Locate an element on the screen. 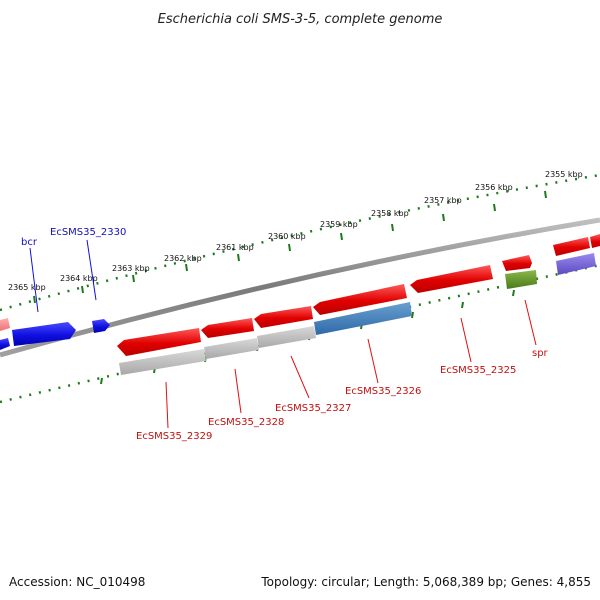 This screenshot has height=600, width=600. scale-label: 2359 kbp is located at coordinates (339, 224).